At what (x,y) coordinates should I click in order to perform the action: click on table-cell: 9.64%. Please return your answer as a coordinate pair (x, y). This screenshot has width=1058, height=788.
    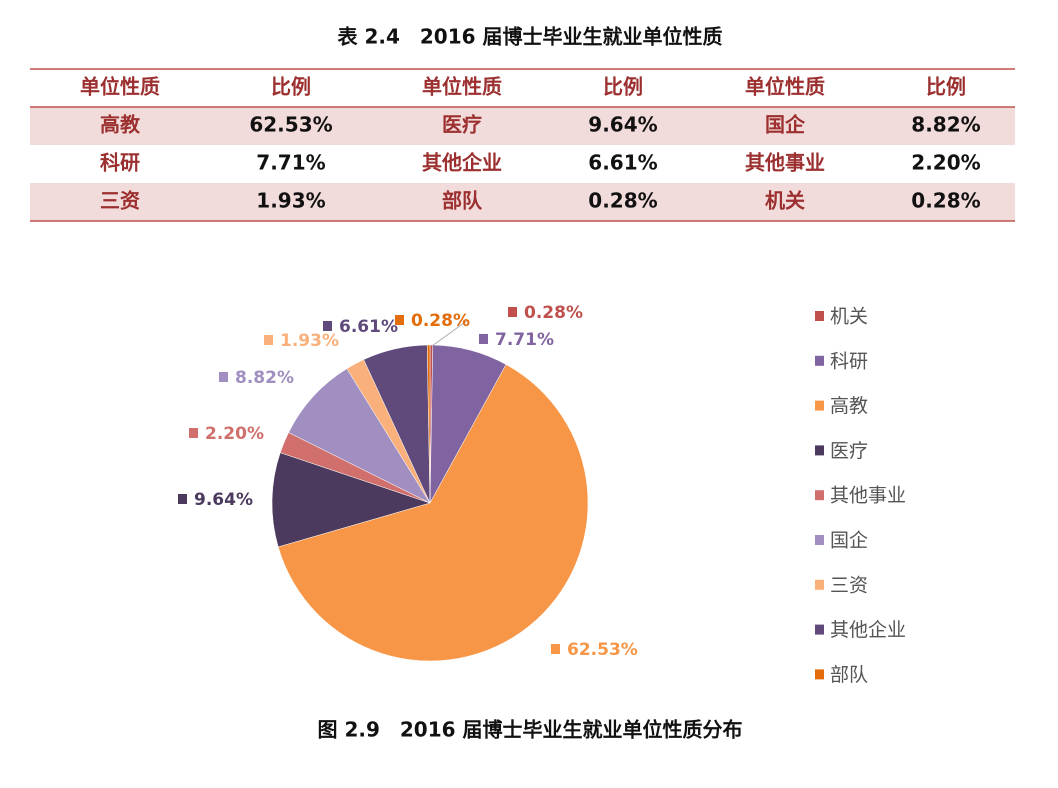
    Looking at the image, I should click on (622, 125).